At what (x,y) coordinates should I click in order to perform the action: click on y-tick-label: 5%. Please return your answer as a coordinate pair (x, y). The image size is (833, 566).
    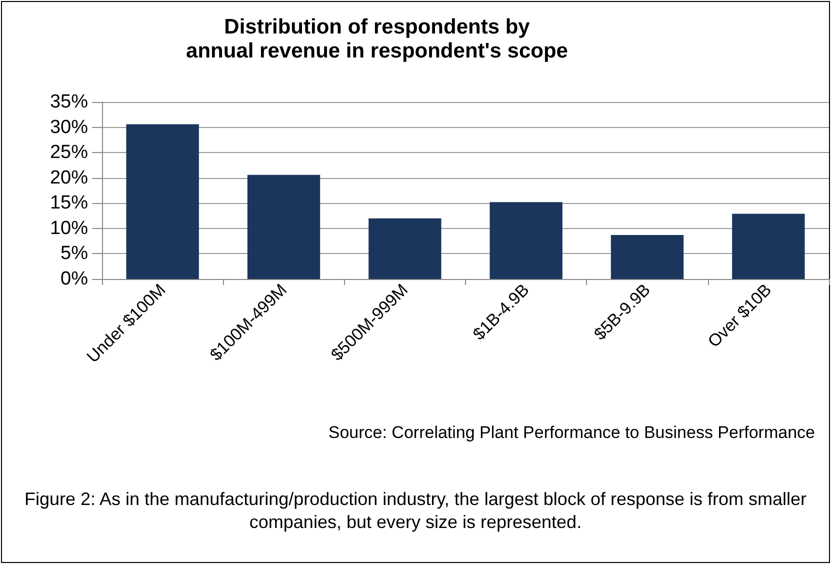
    Looking at the image, I should click on (74, 253).